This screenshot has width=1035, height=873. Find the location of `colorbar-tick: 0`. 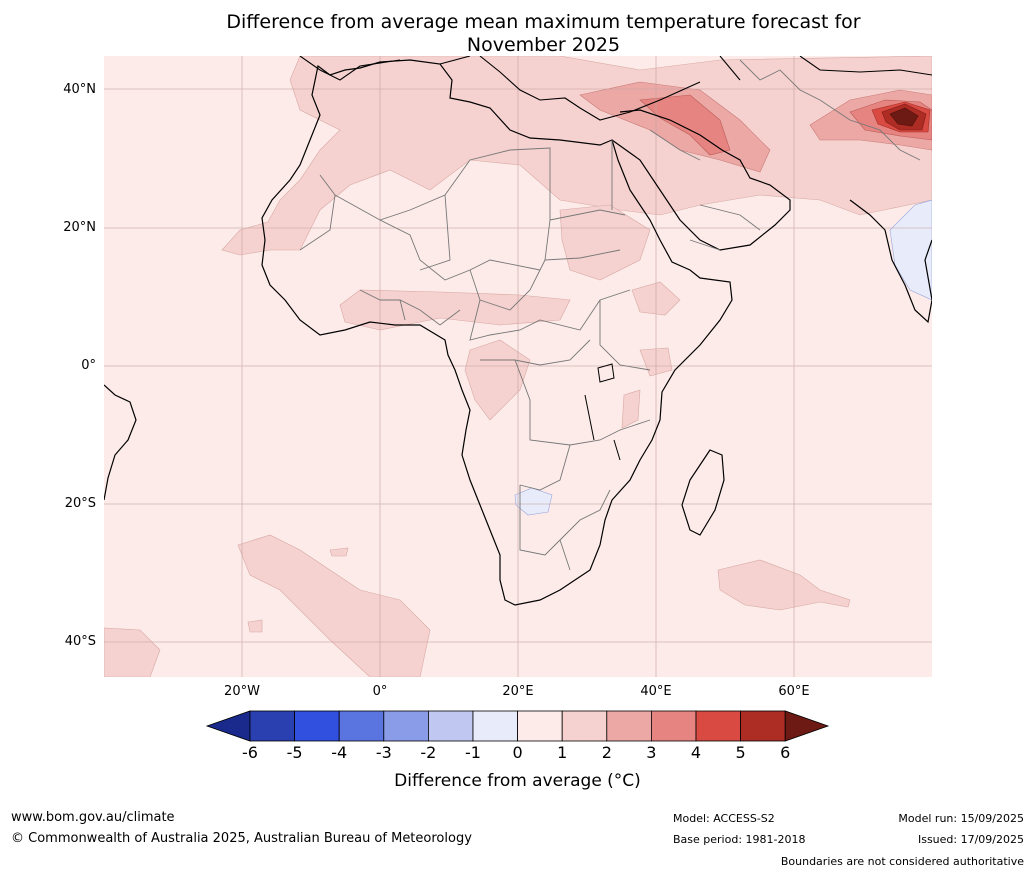

colorbar-tick: 0 is located at coordinates (517, 752).